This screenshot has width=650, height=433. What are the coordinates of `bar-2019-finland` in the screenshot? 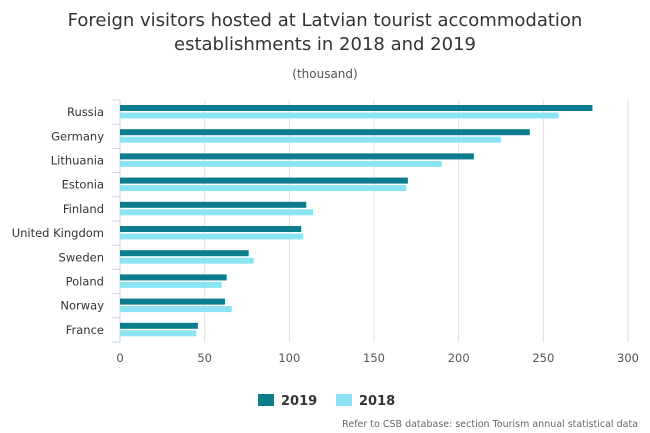 It's located at (213, 204).